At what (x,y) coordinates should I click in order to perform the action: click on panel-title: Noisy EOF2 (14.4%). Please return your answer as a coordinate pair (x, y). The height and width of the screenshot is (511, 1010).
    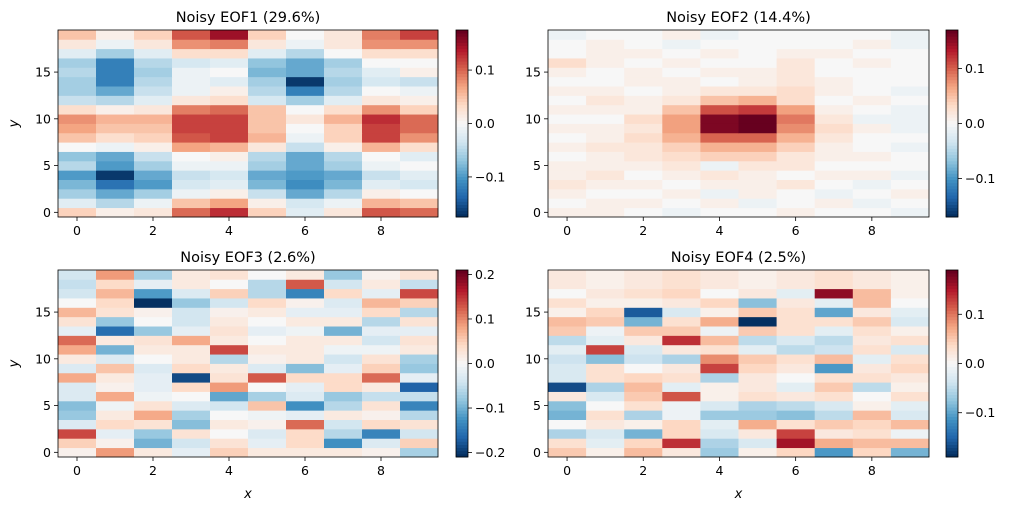
    Looking at the image, I should click on (738, 18).